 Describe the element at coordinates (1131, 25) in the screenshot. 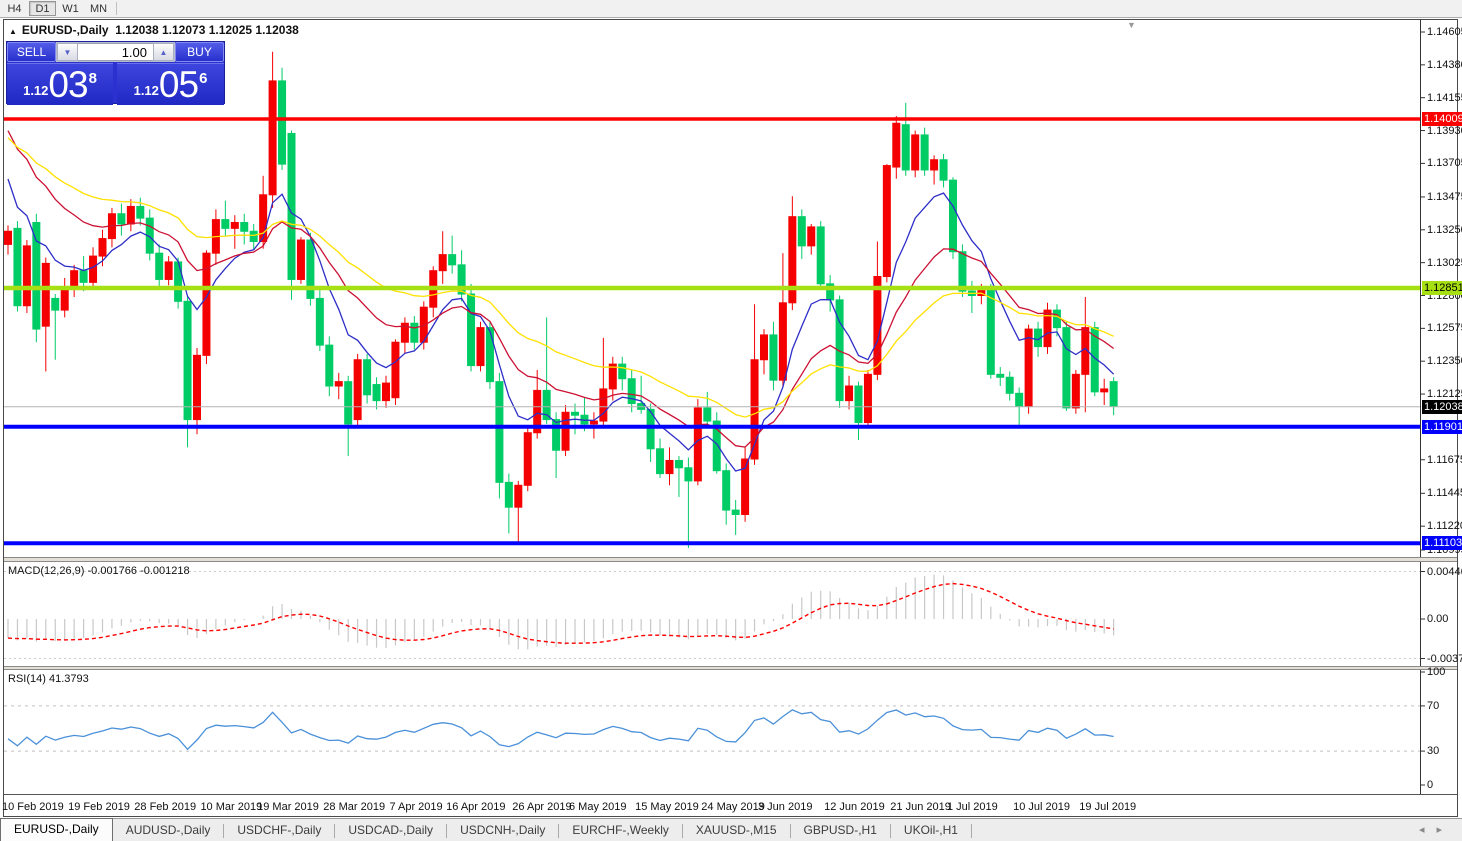

I see `chart-shift-marker-icon: ▼` at that location.